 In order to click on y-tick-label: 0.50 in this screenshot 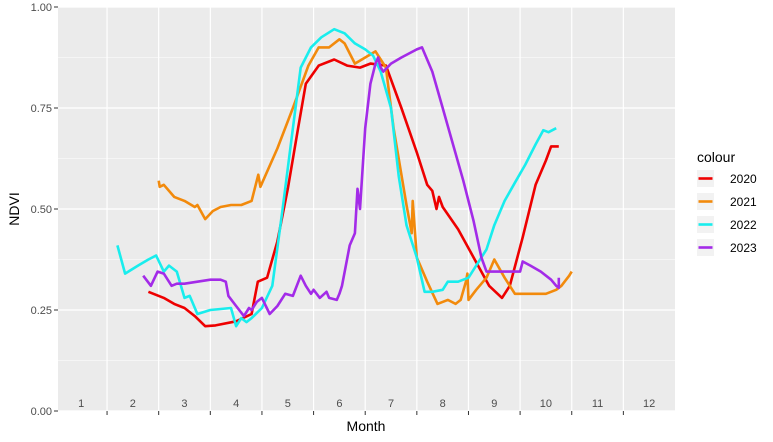, I will do `click(41, 210)`.